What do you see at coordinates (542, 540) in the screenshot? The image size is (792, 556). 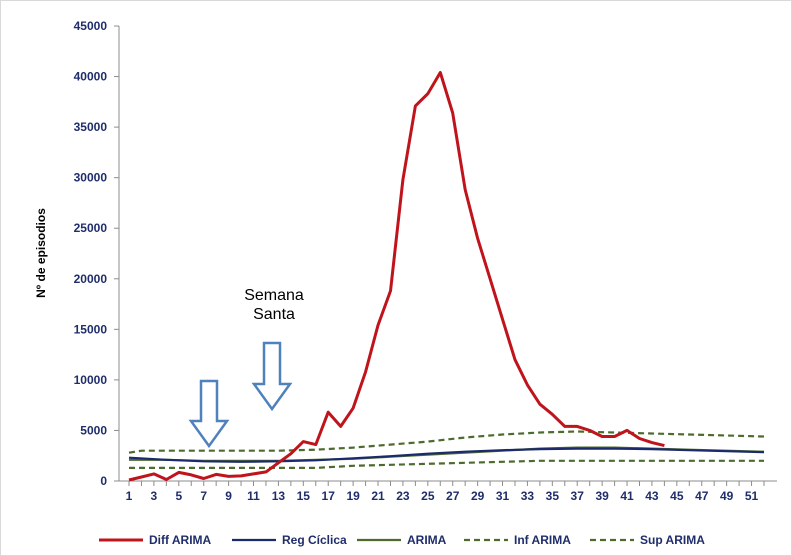 I see `legend-label: Inf ARIMA` at bounding box center [542, 540].